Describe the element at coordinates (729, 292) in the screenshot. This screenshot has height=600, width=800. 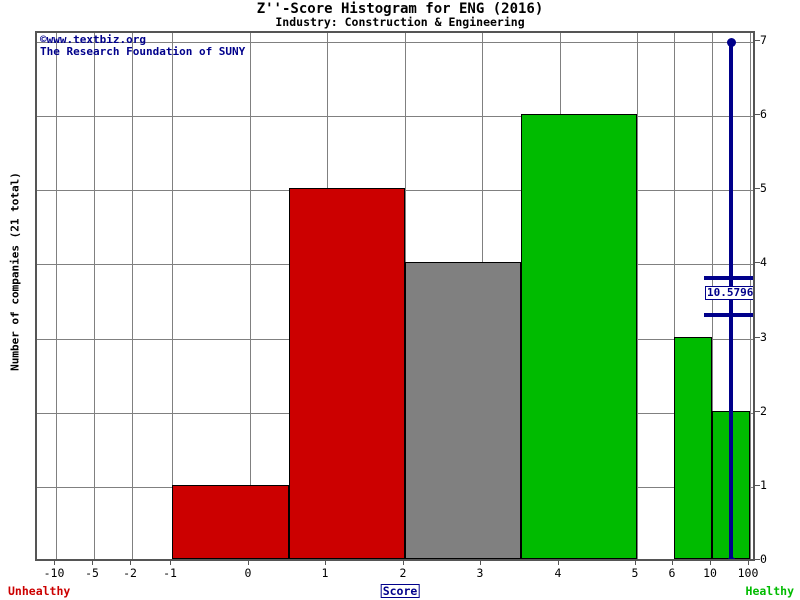
I see `score-marker-value-label: 10.5796` at that location.